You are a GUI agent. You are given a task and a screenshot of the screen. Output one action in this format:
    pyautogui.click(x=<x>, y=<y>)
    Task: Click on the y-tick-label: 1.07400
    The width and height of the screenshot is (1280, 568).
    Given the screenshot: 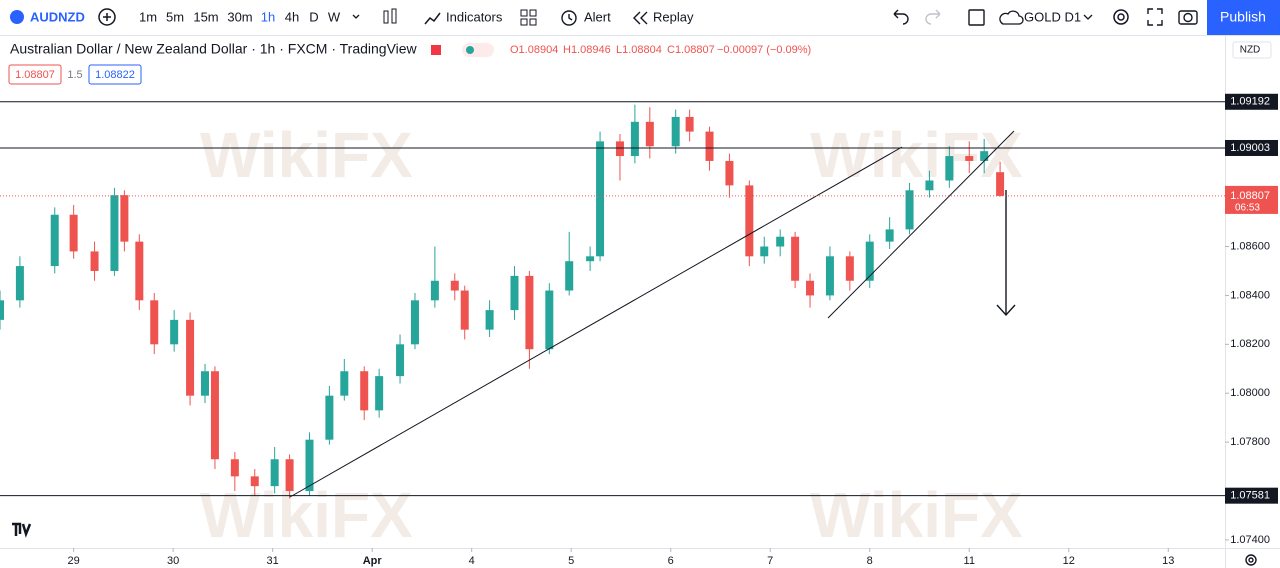 What is the action you would take?
    pyautogui.click(x=1250, y=540)
    